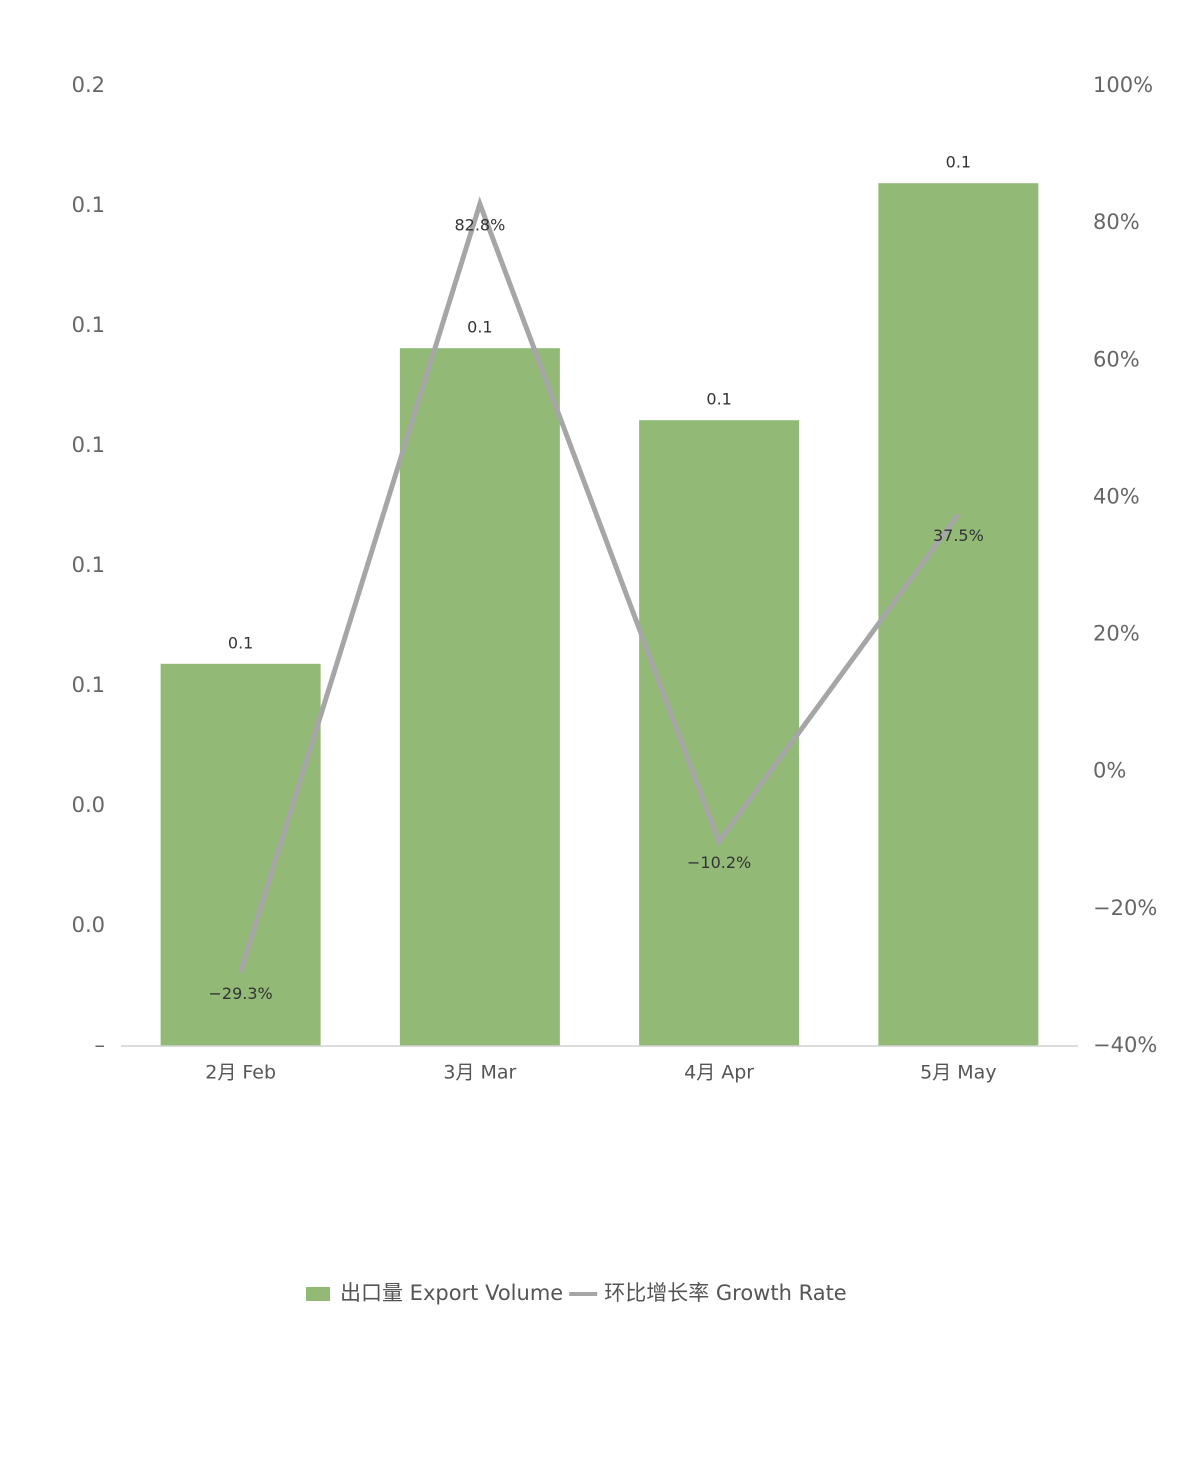 The height and width of the screenshot is (1457, 1200). I want to click on y2-tick-label: 0%, so click(1109, 771).